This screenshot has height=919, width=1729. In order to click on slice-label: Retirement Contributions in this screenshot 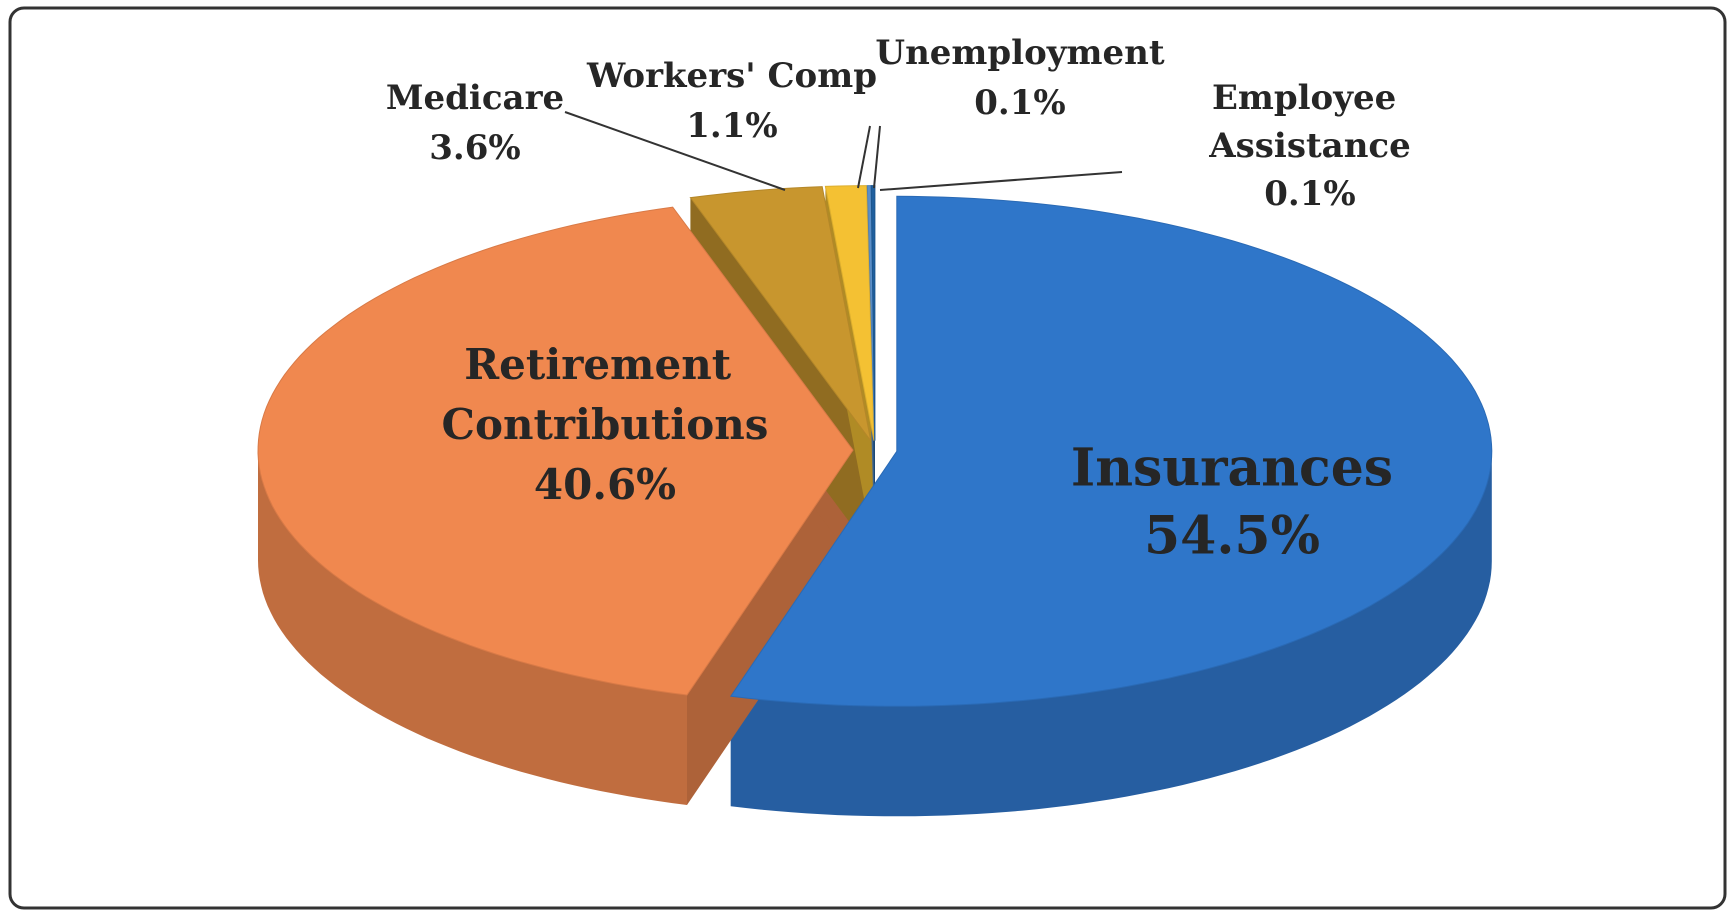, I will do `click(605, 394)`.